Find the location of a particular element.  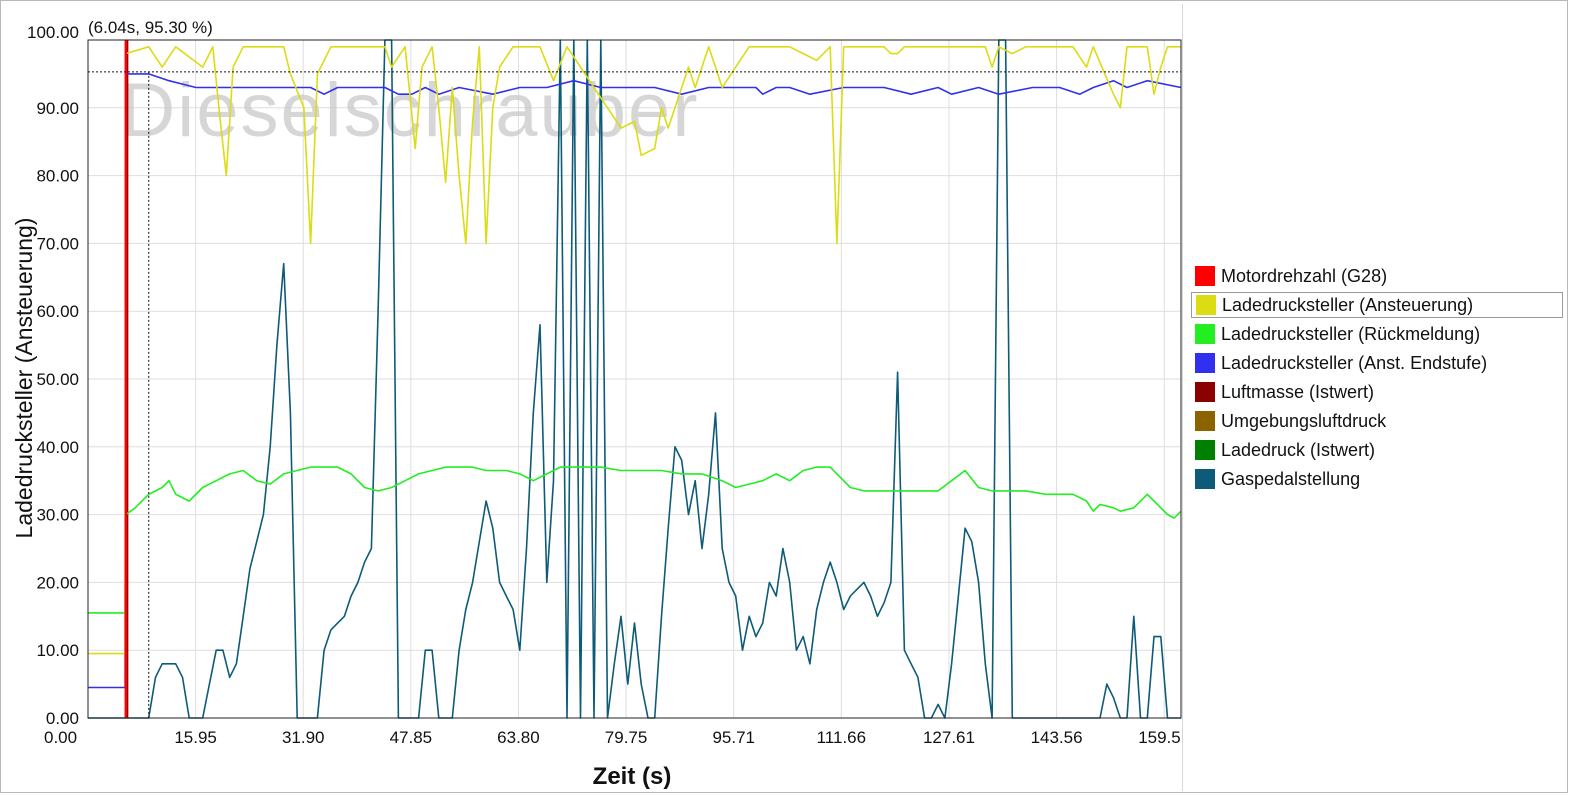

legend-label: Gaspedalstellung is located at coordinates (1291, 478).